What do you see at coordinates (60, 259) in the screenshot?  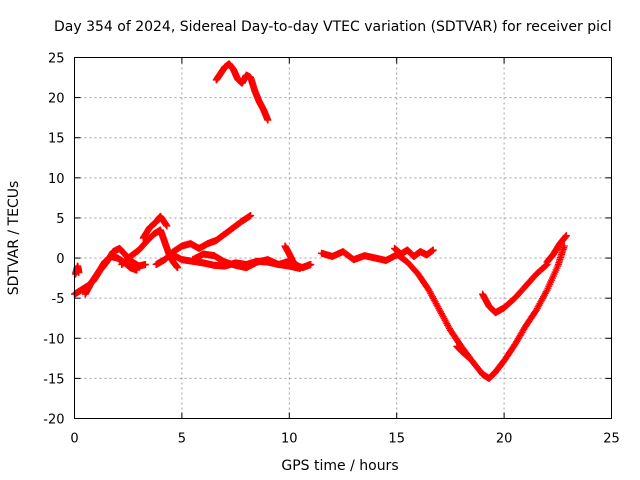 I see `y-tick-label: 0` at bounding box center [60, 259].